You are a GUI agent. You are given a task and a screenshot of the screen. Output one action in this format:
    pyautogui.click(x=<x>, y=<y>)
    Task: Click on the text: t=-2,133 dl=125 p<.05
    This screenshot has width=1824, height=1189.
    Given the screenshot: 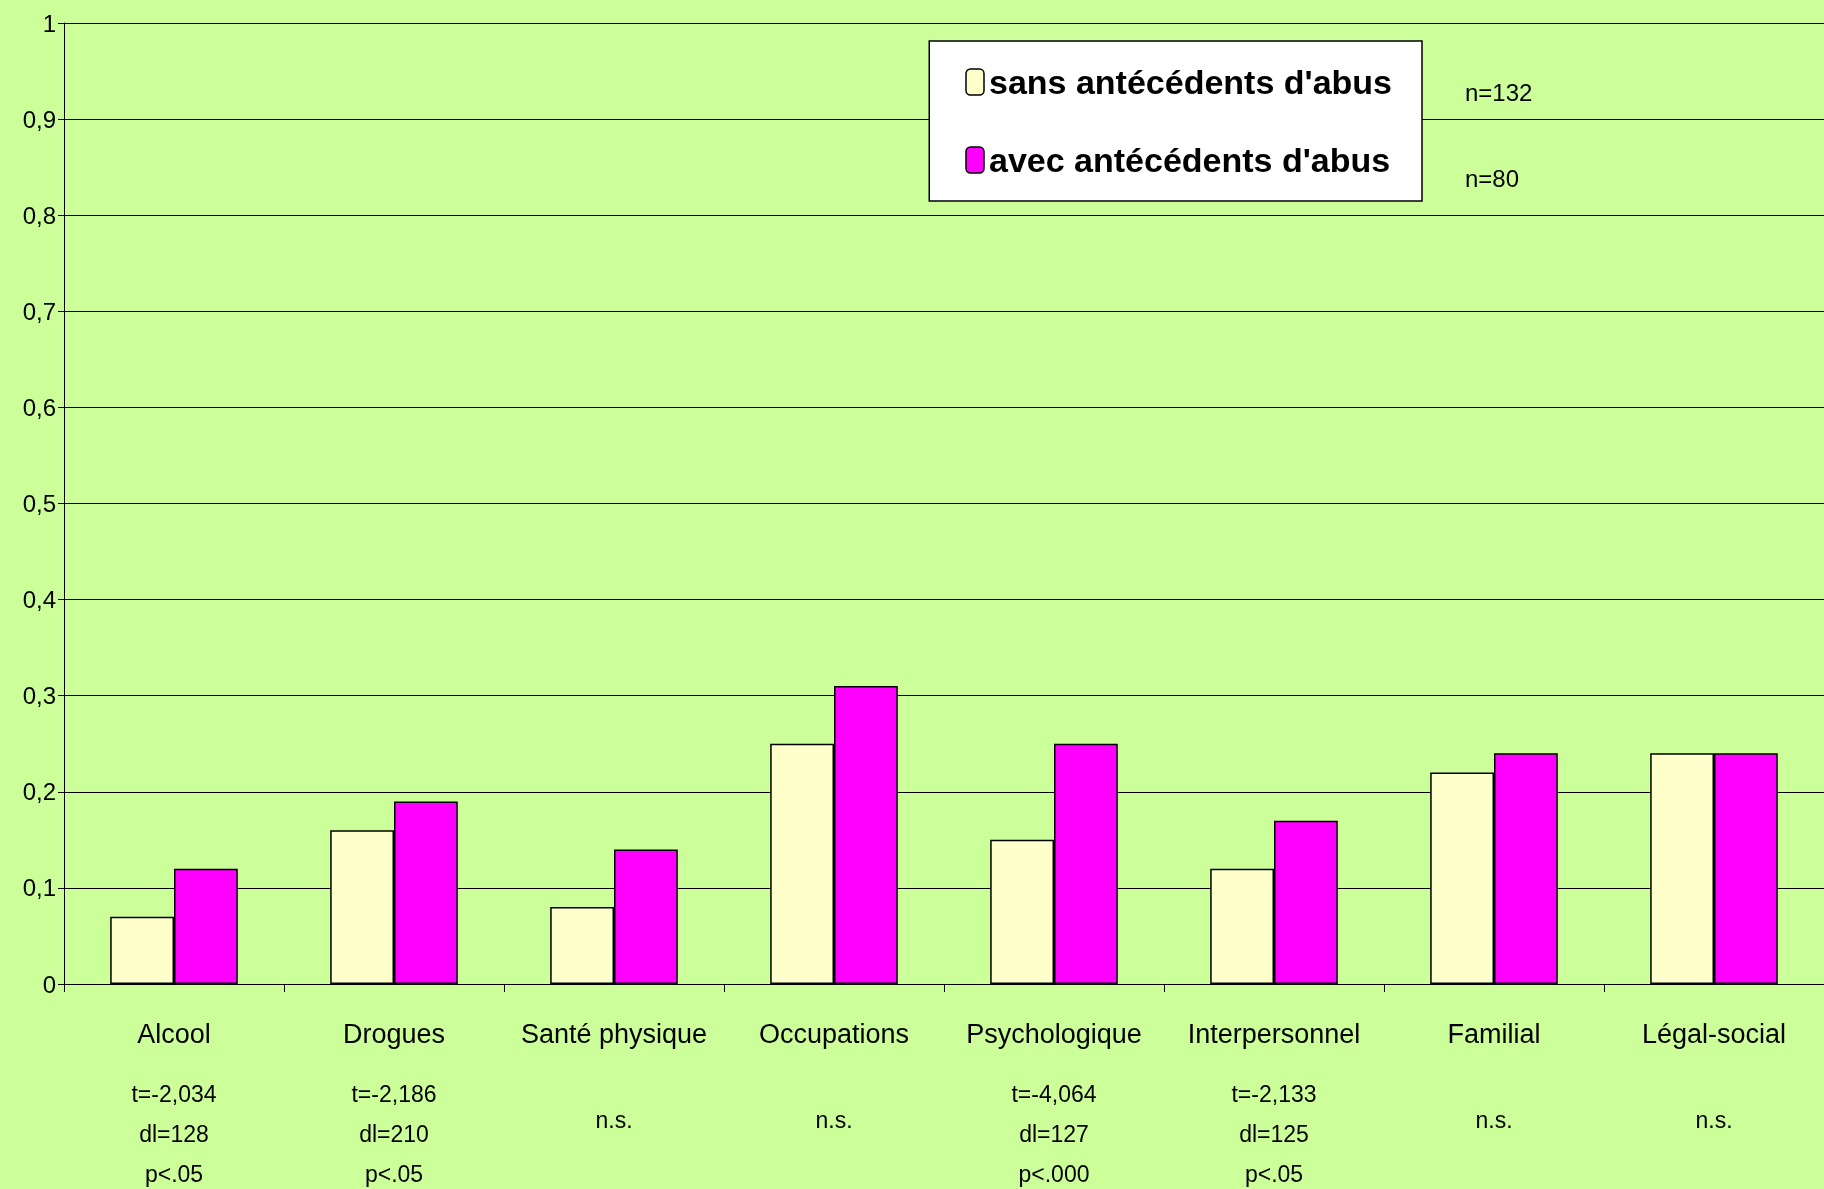 What is the action you would take?
    pyautogui.click(x=1274, y=1134)
    